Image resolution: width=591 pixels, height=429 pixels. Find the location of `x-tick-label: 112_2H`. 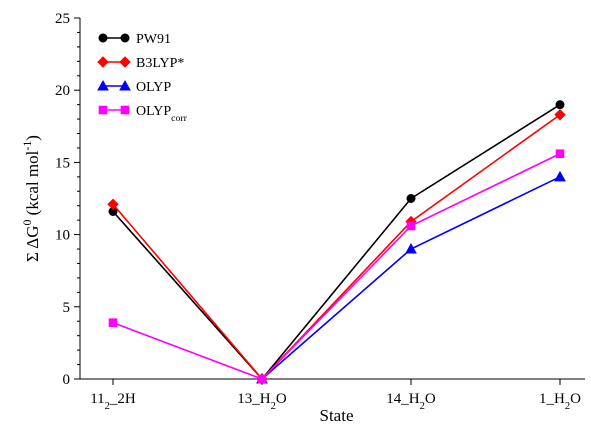

x-tick-label: 112_2H is located at coordinates (113, 401).